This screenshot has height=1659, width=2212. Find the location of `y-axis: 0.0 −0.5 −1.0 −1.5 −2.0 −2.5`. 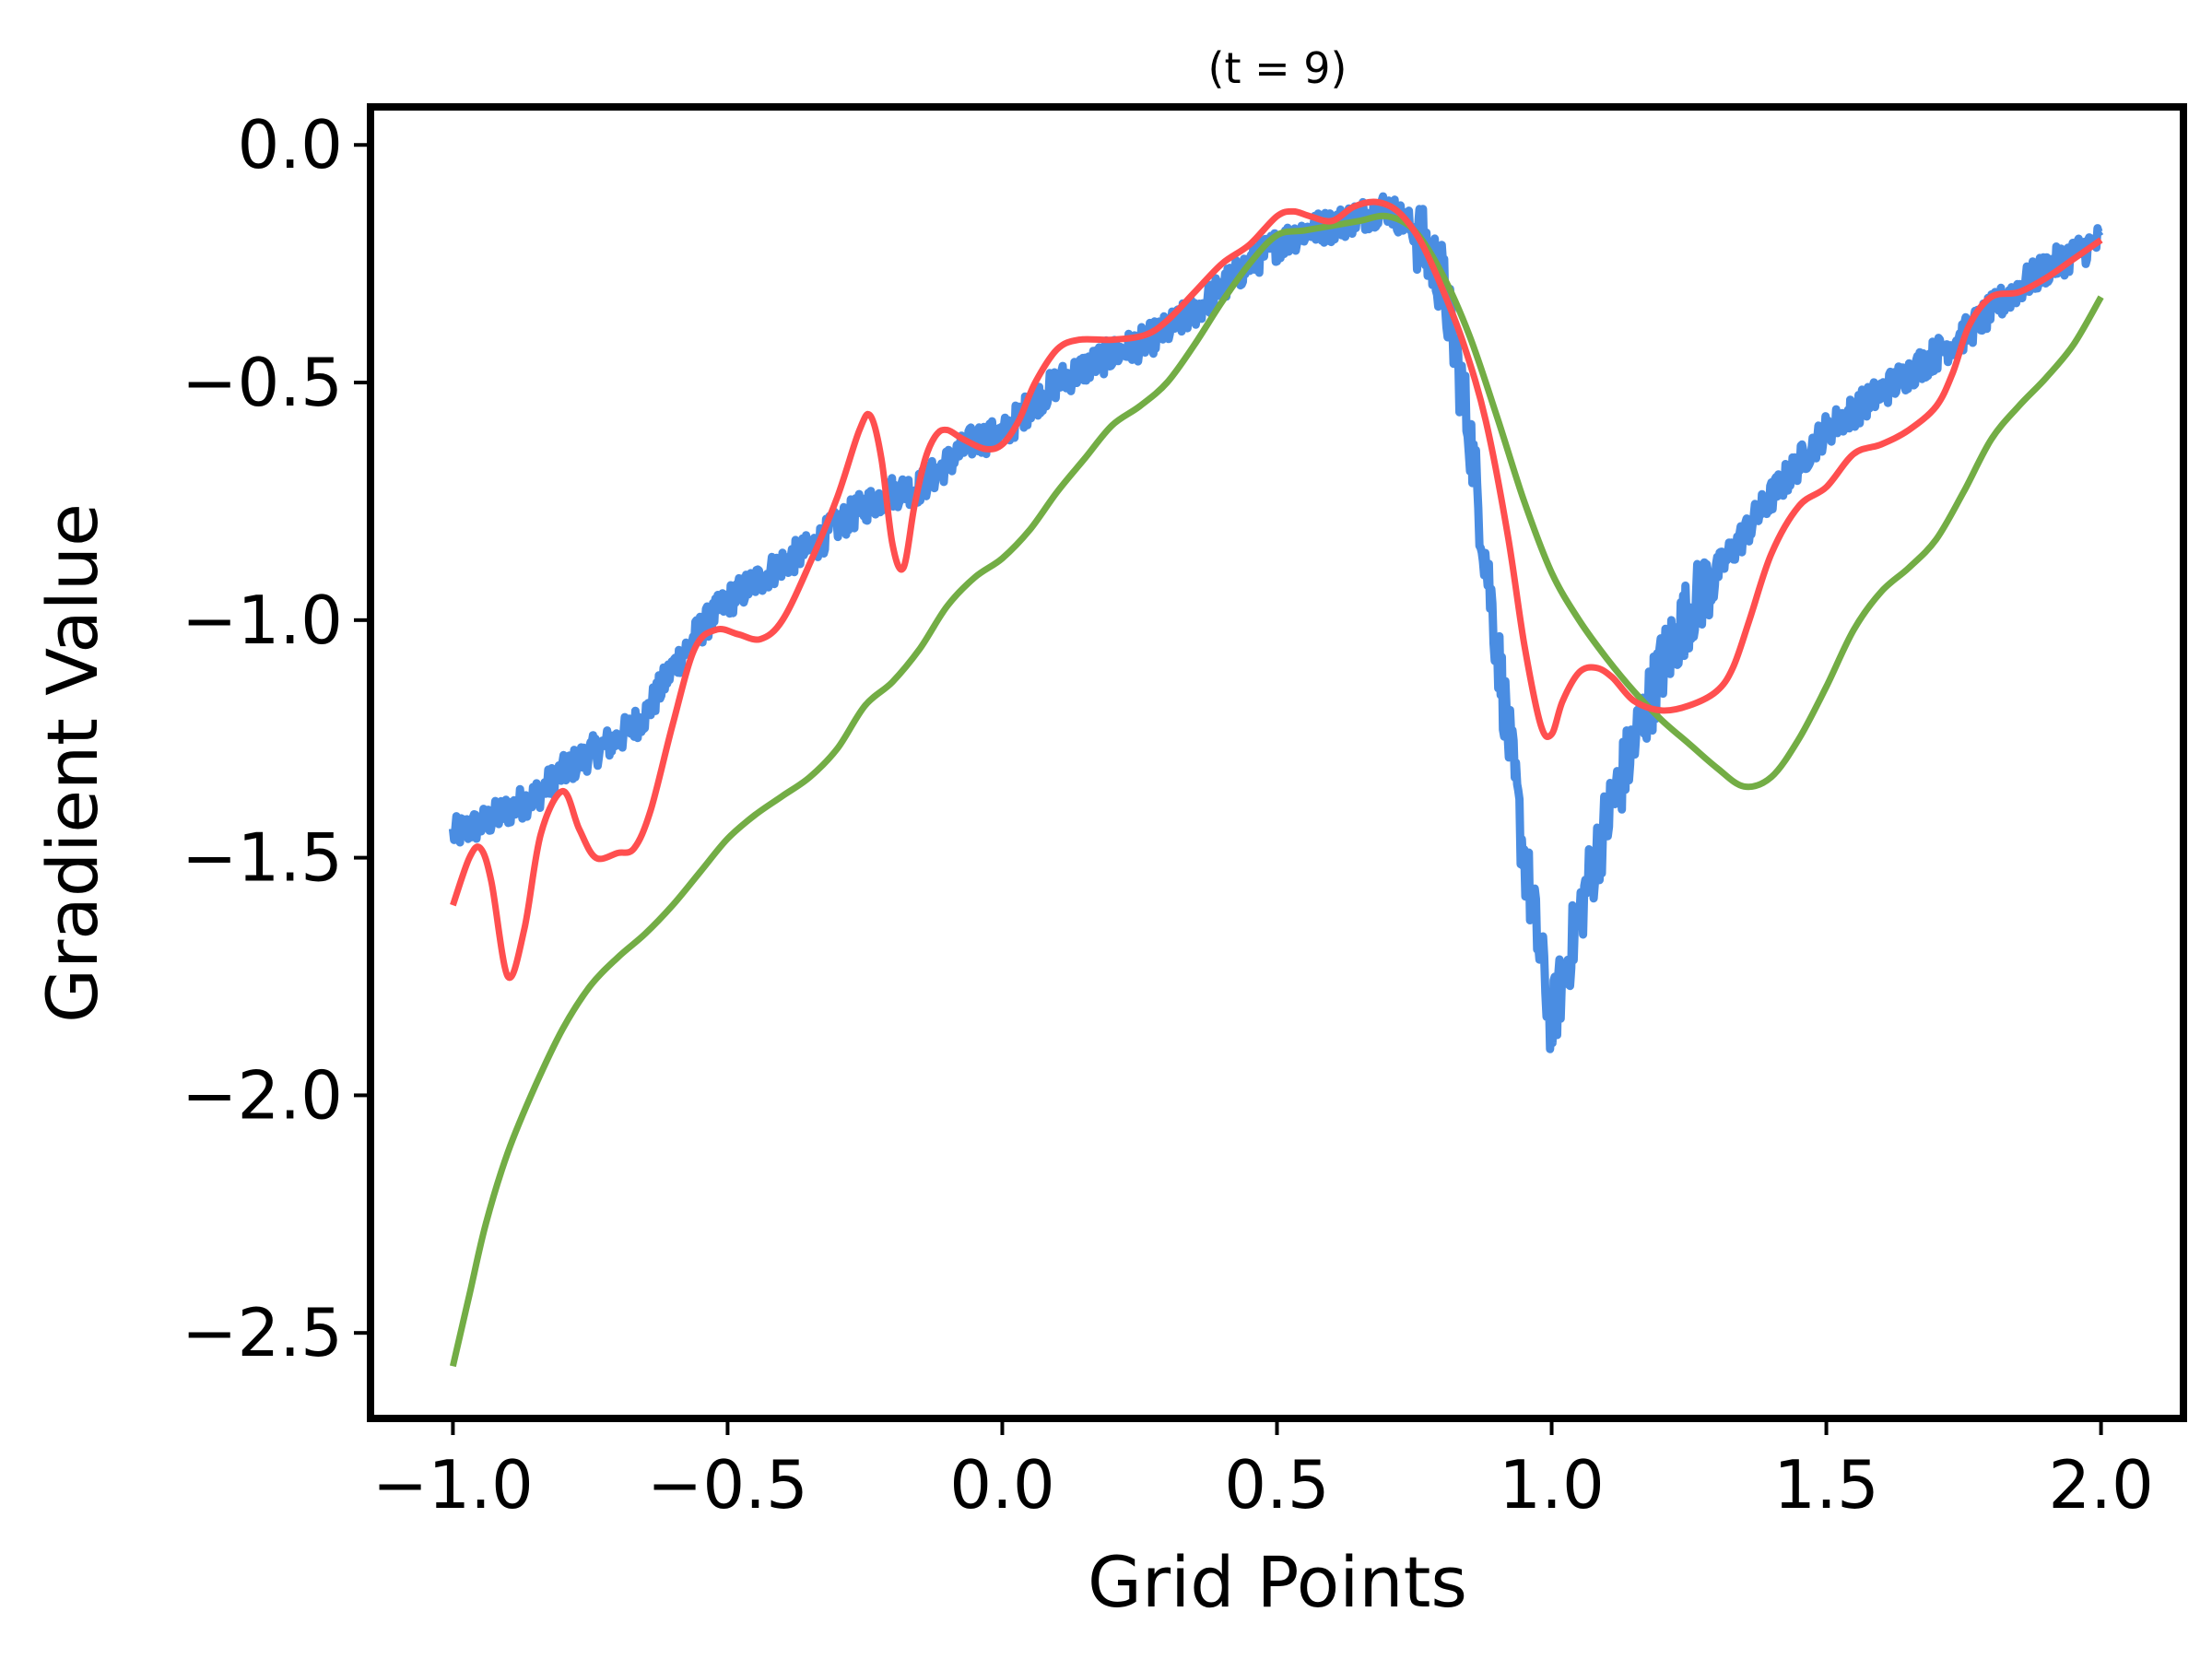

y-axis: 0.0 −0.5 −1.0 −1.5 −2.0 −2.5 is located at coordinates (274, 738).